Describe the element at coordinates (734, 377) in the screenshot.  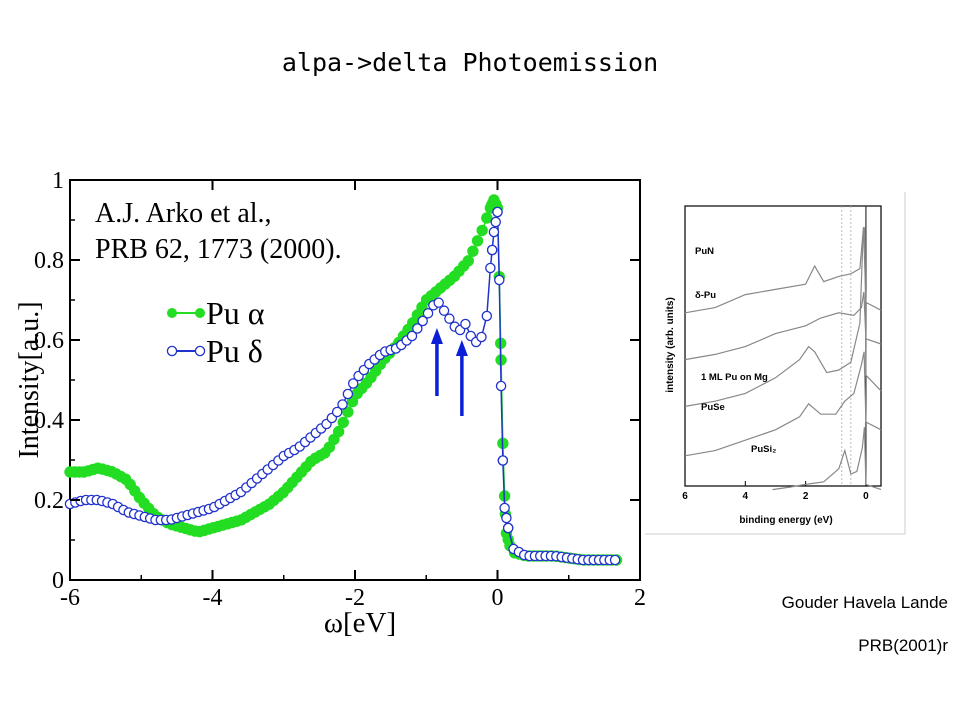
I see `inset-curve-label: 1 ML Pu on Mg` at that location.